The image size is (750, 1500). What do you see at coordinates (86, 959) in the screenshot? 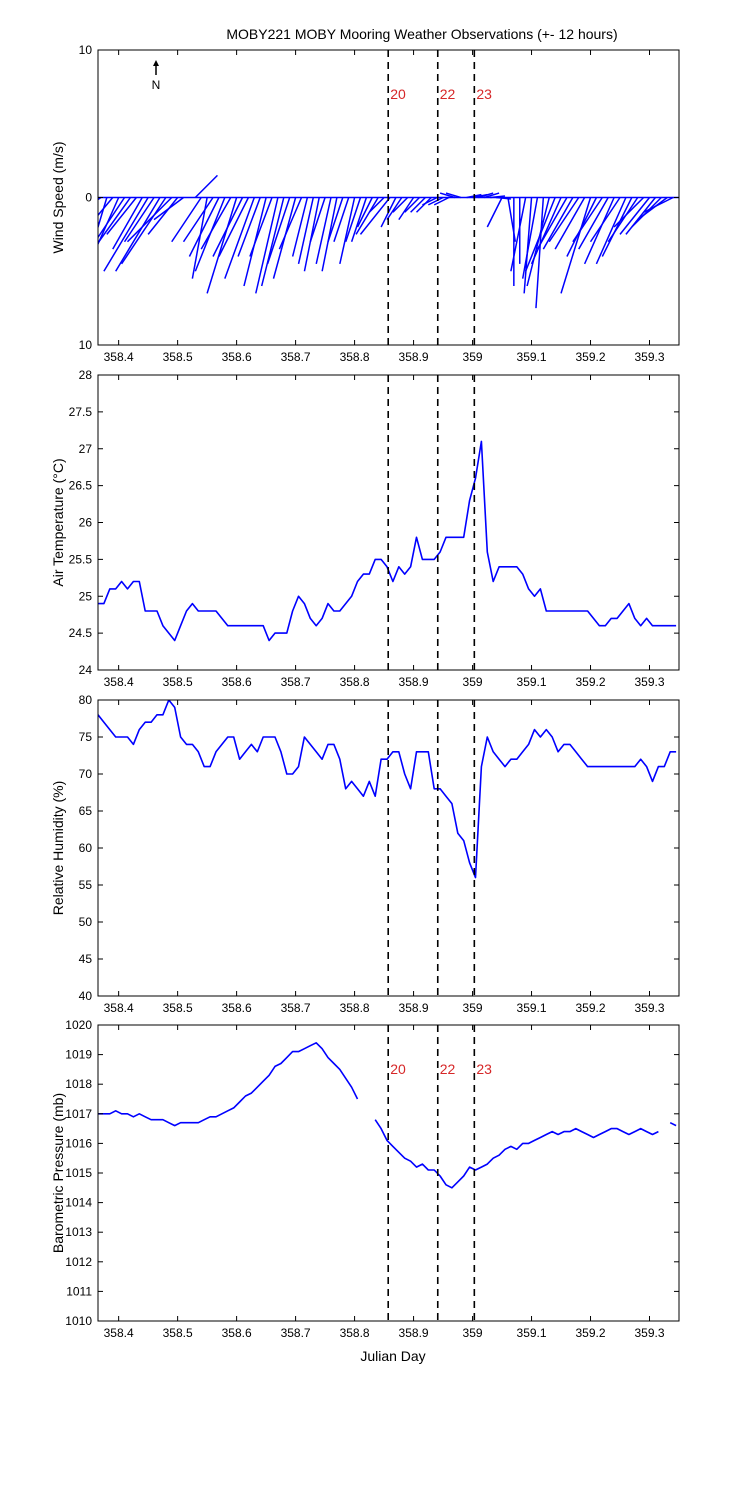
I see `y-tick-label: 45` at bounding box center [86, 959].